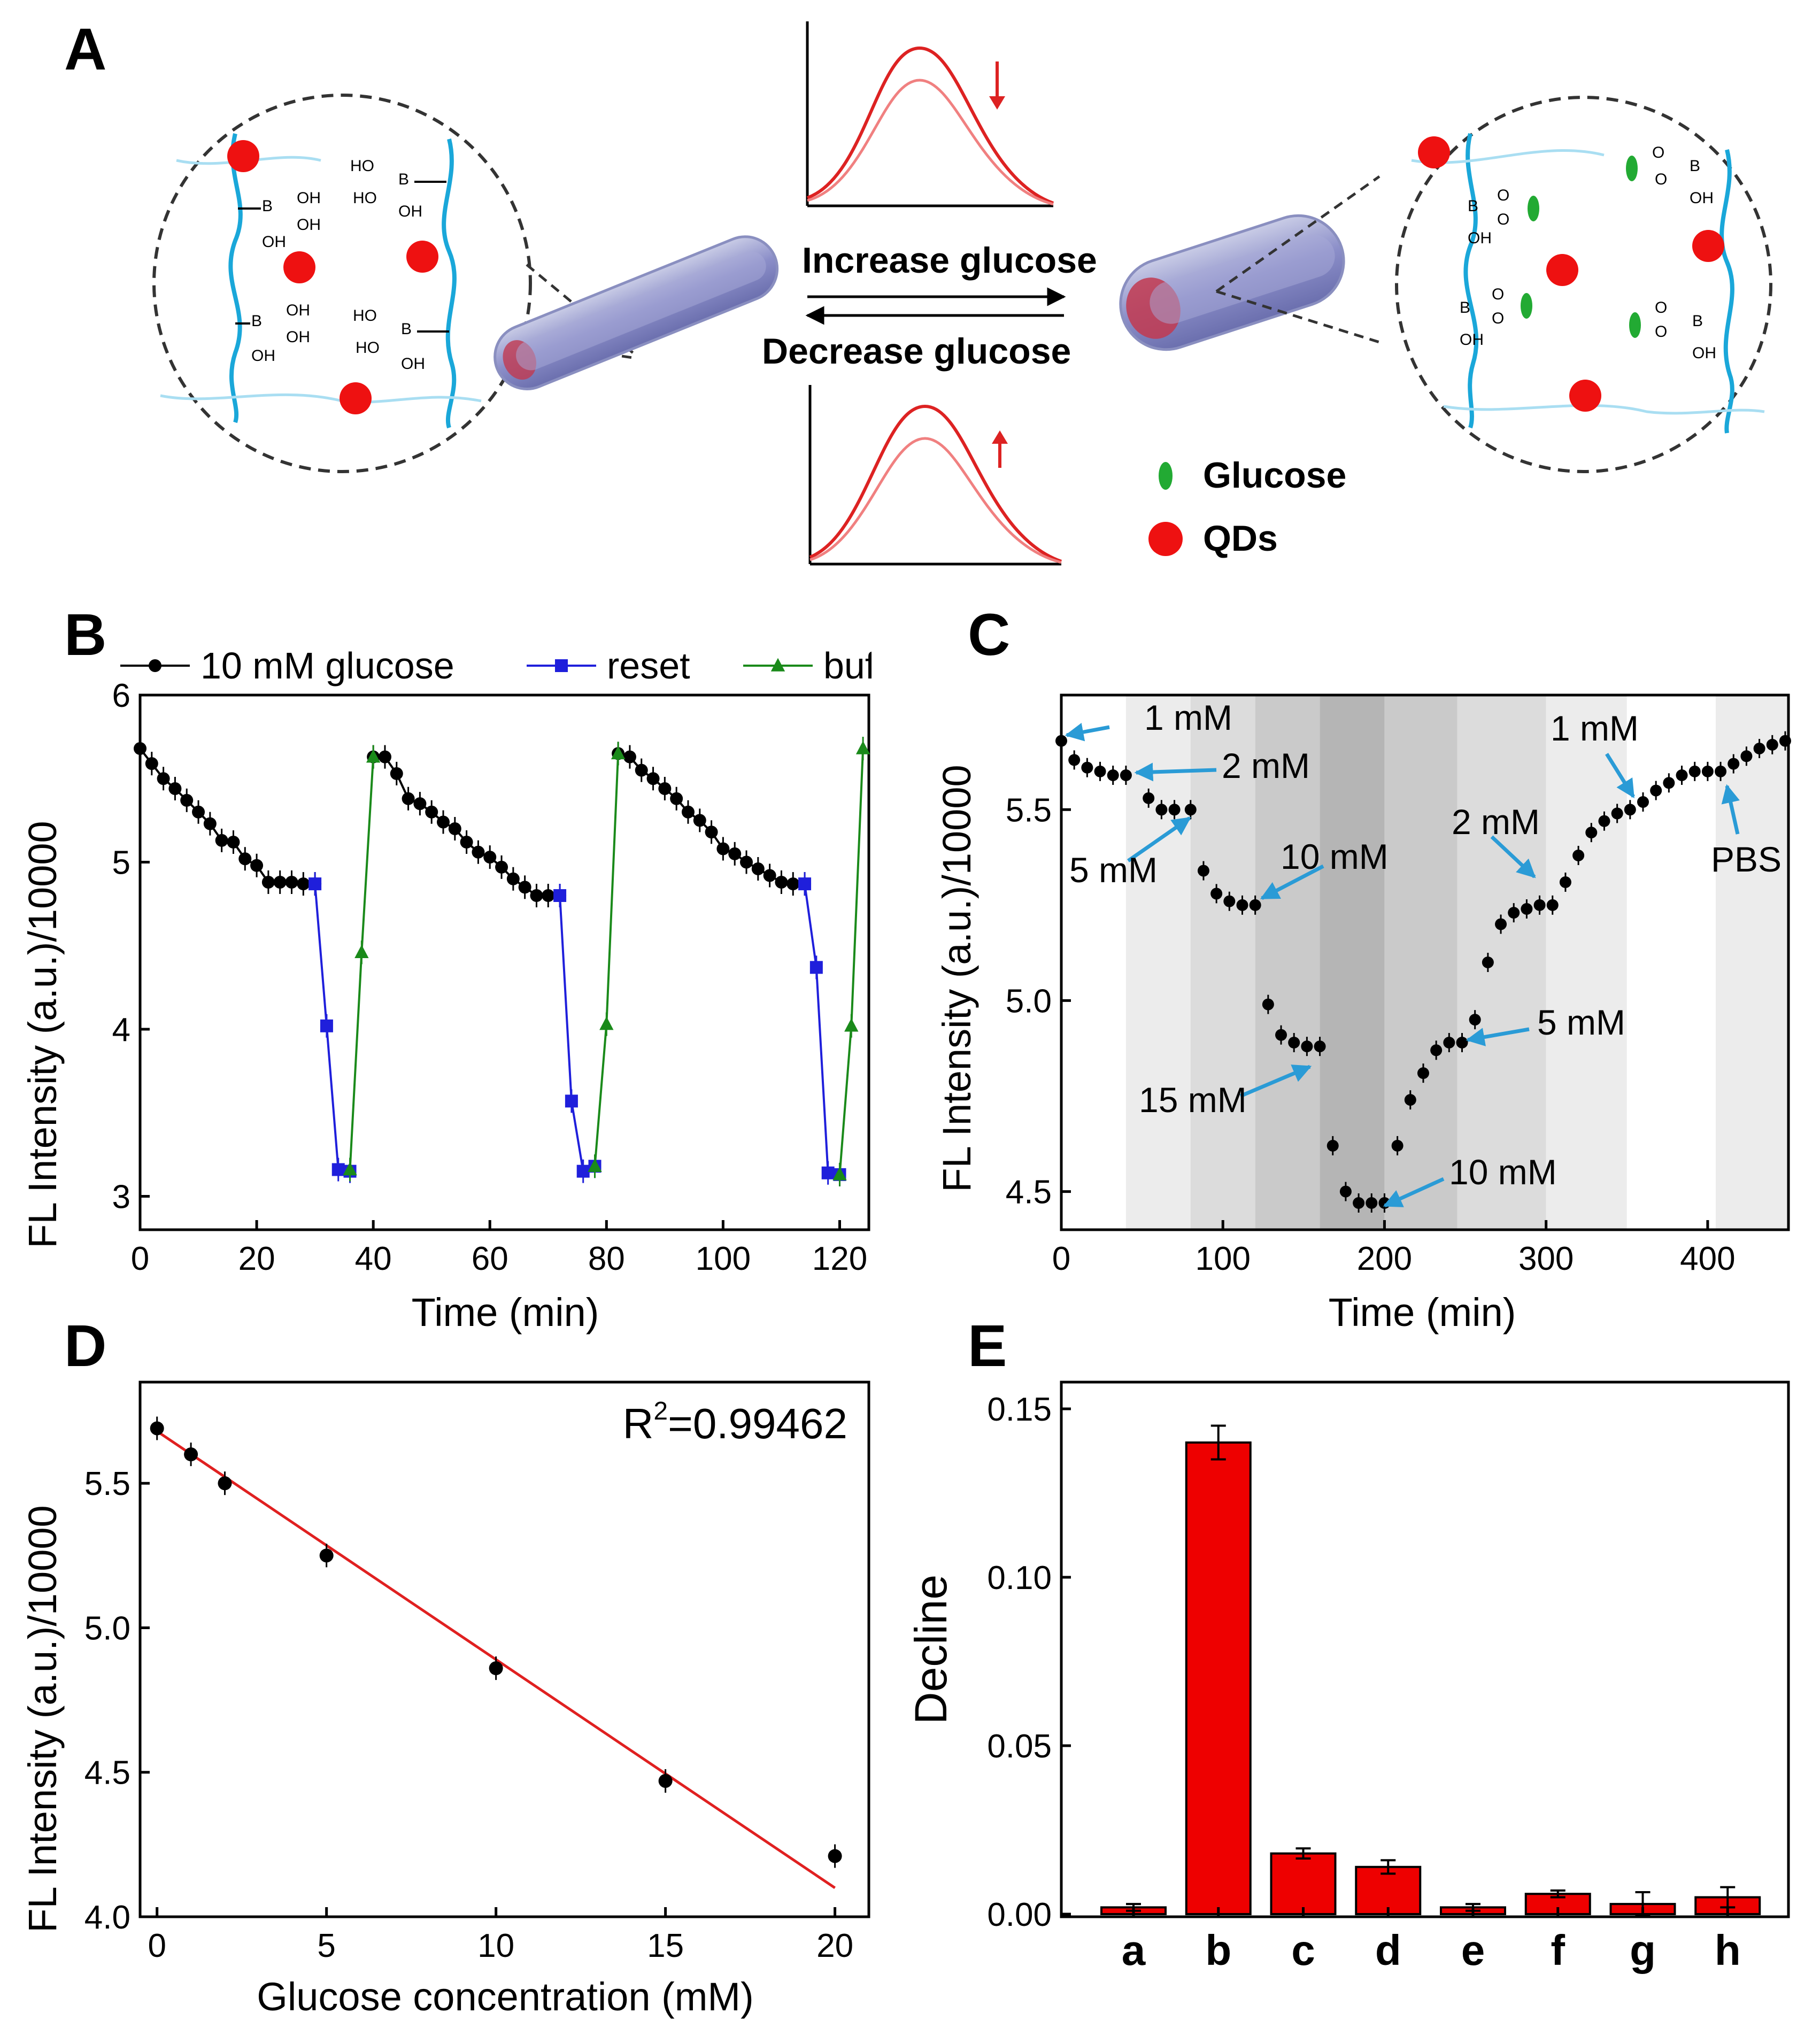  Describe the element at coordinates (1019, 1578) in the screenshot. I see `y-tick-label: 0.10` at that location.